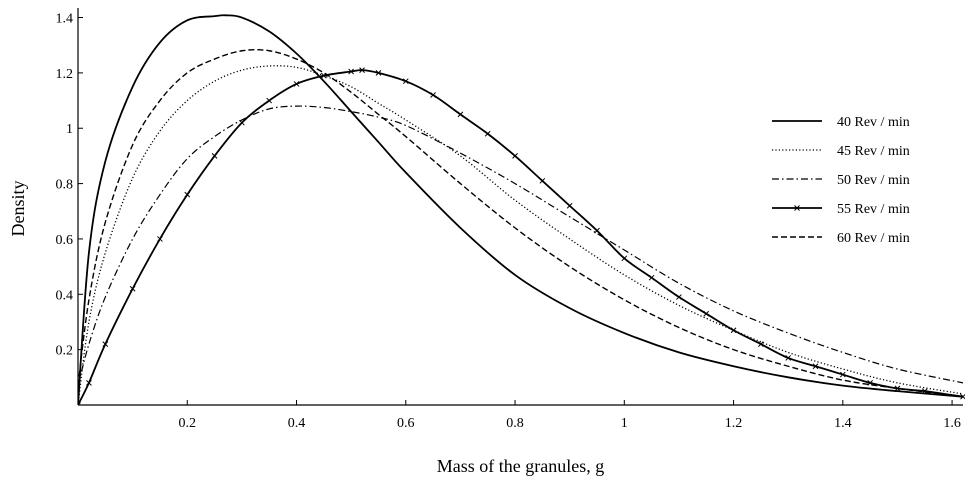 The image size is (970, 484). What do you see at coordinates (873, 209) in the screenshot?
I see `legend-label: 55 Rev / min` at bounding box center [873, 209].